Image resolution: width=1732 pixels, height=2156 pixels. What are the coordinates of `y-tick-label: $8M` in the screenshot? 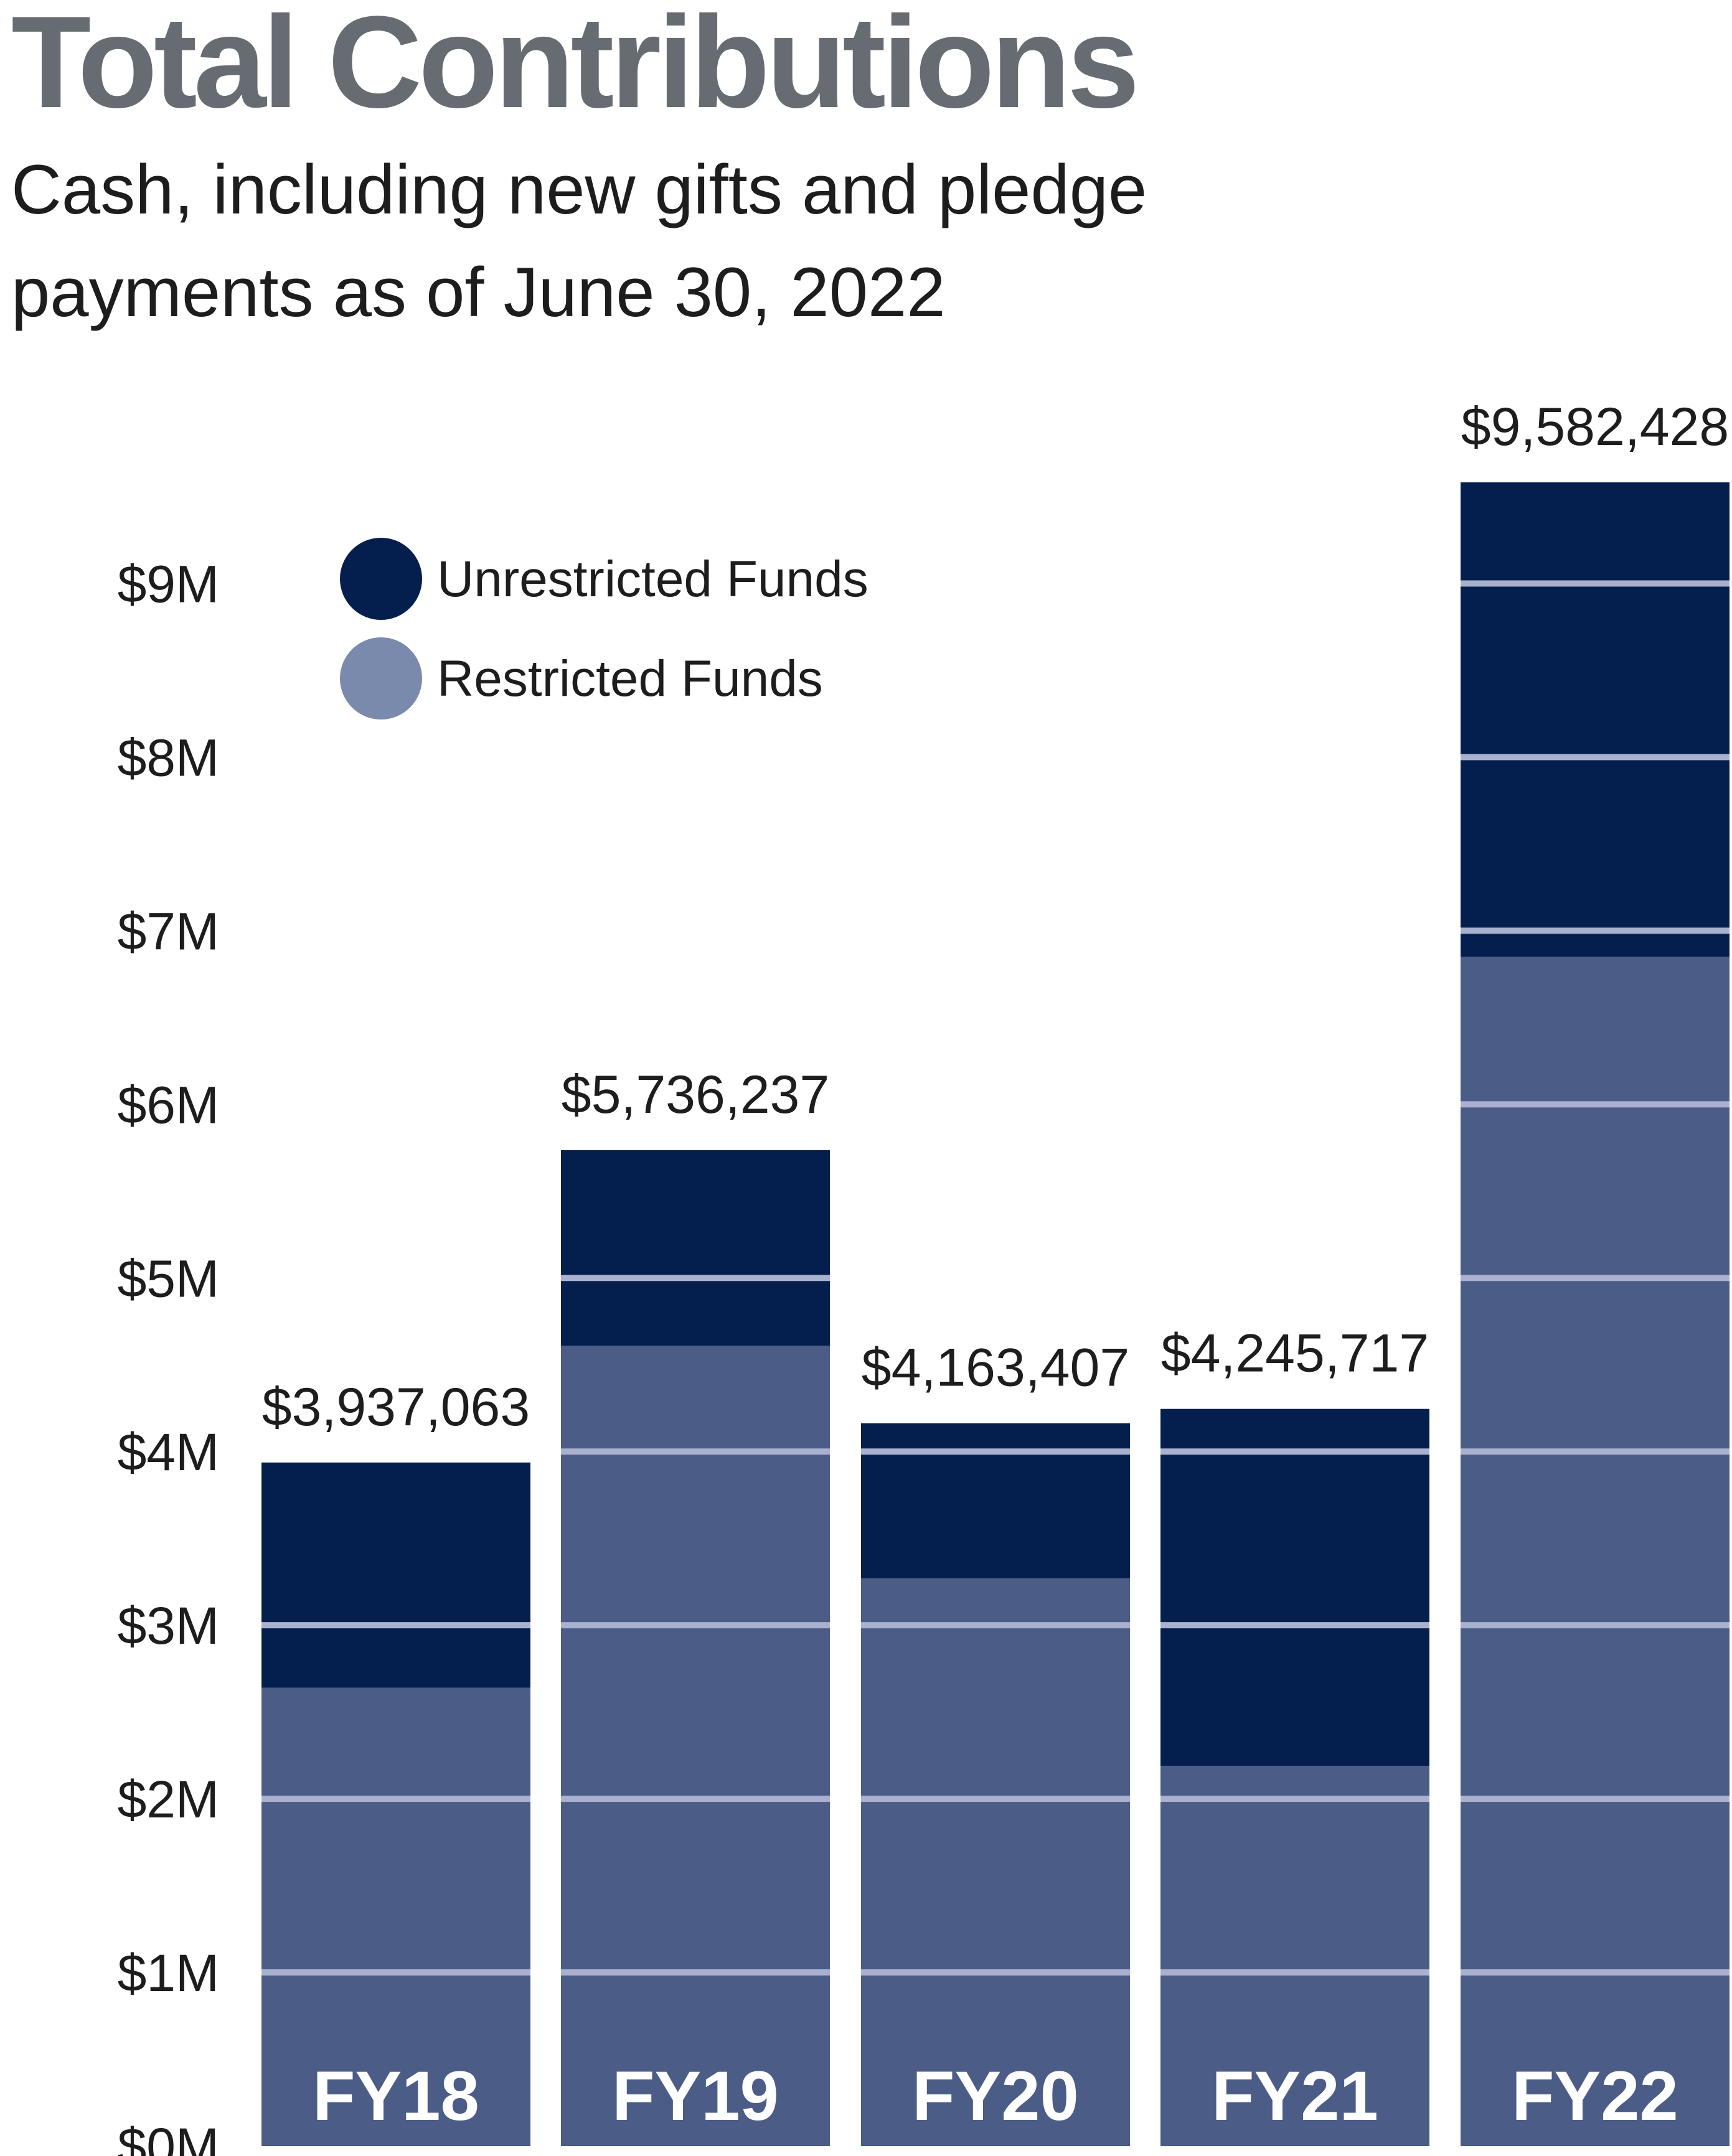 It's located at (169, 758).